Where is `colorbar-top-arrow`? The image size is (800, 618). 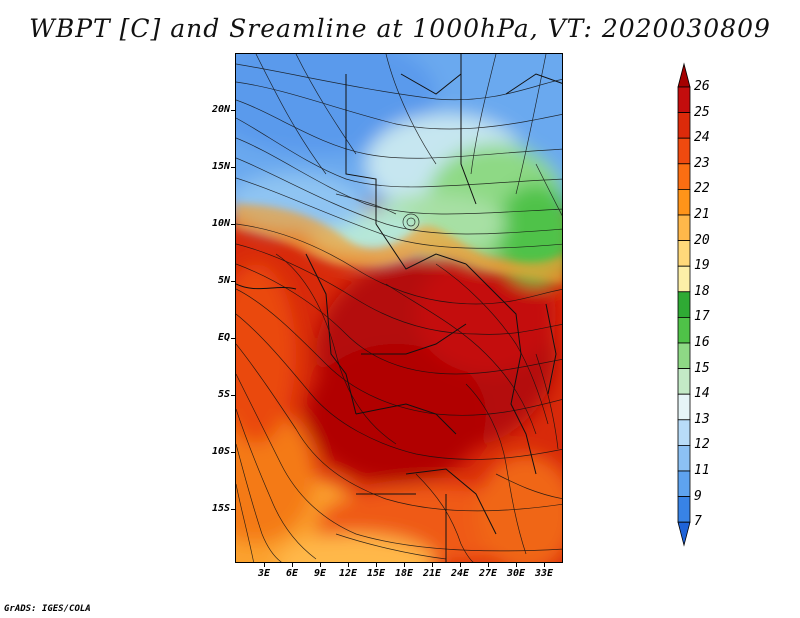
colorbar-top-arrow is located at coordinates (684, 75).